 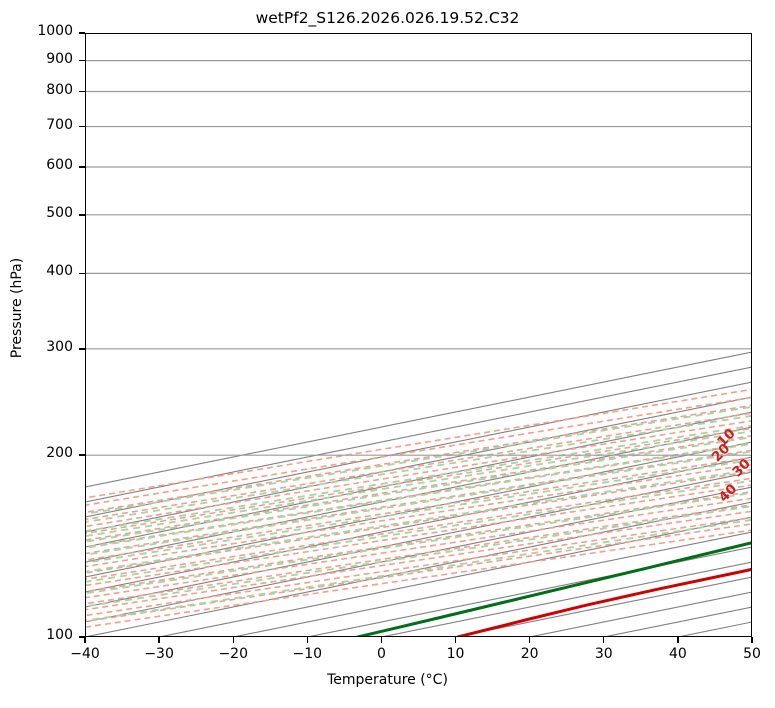 What do you see at coordinates (603, 654) in the screenshot?
I see `x-tick-label: 30` at bounding box center [603, 654].